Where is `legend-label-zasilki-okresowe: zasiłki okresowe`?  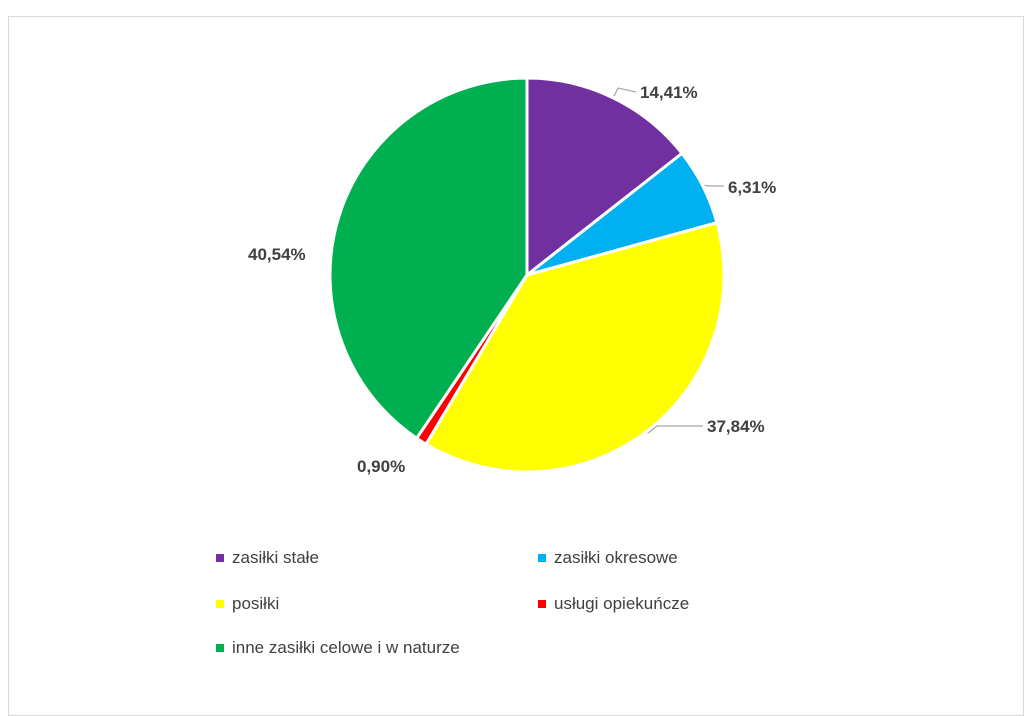
legend-label-zasilki-okresowe: zasiłki okresowe is located at coordinates (616, 557).